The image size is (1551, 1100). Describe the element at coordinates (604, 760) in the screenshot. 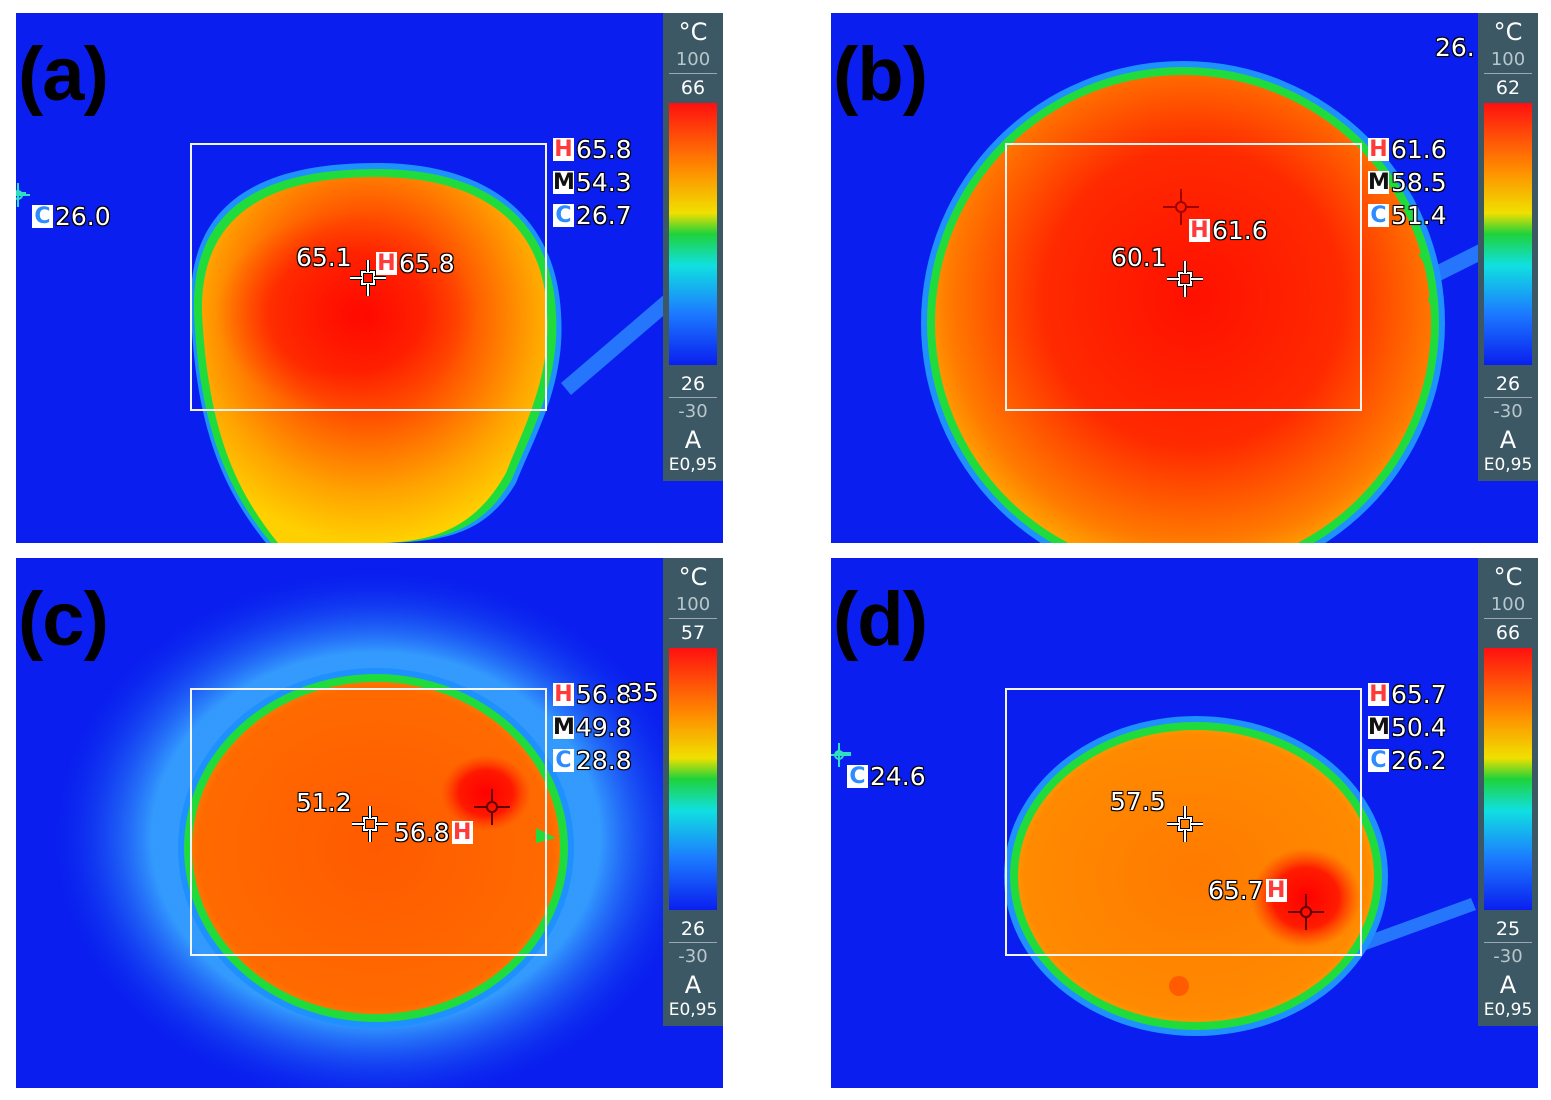

I see `min-value: 28.8` at that location.